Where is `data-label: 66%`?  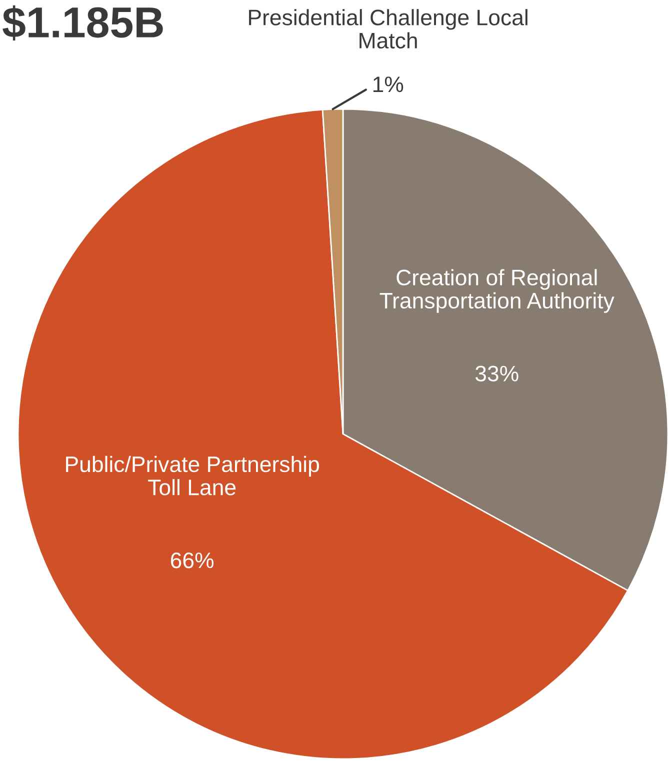
data-label: 66% is located at coordinates (192, 560).